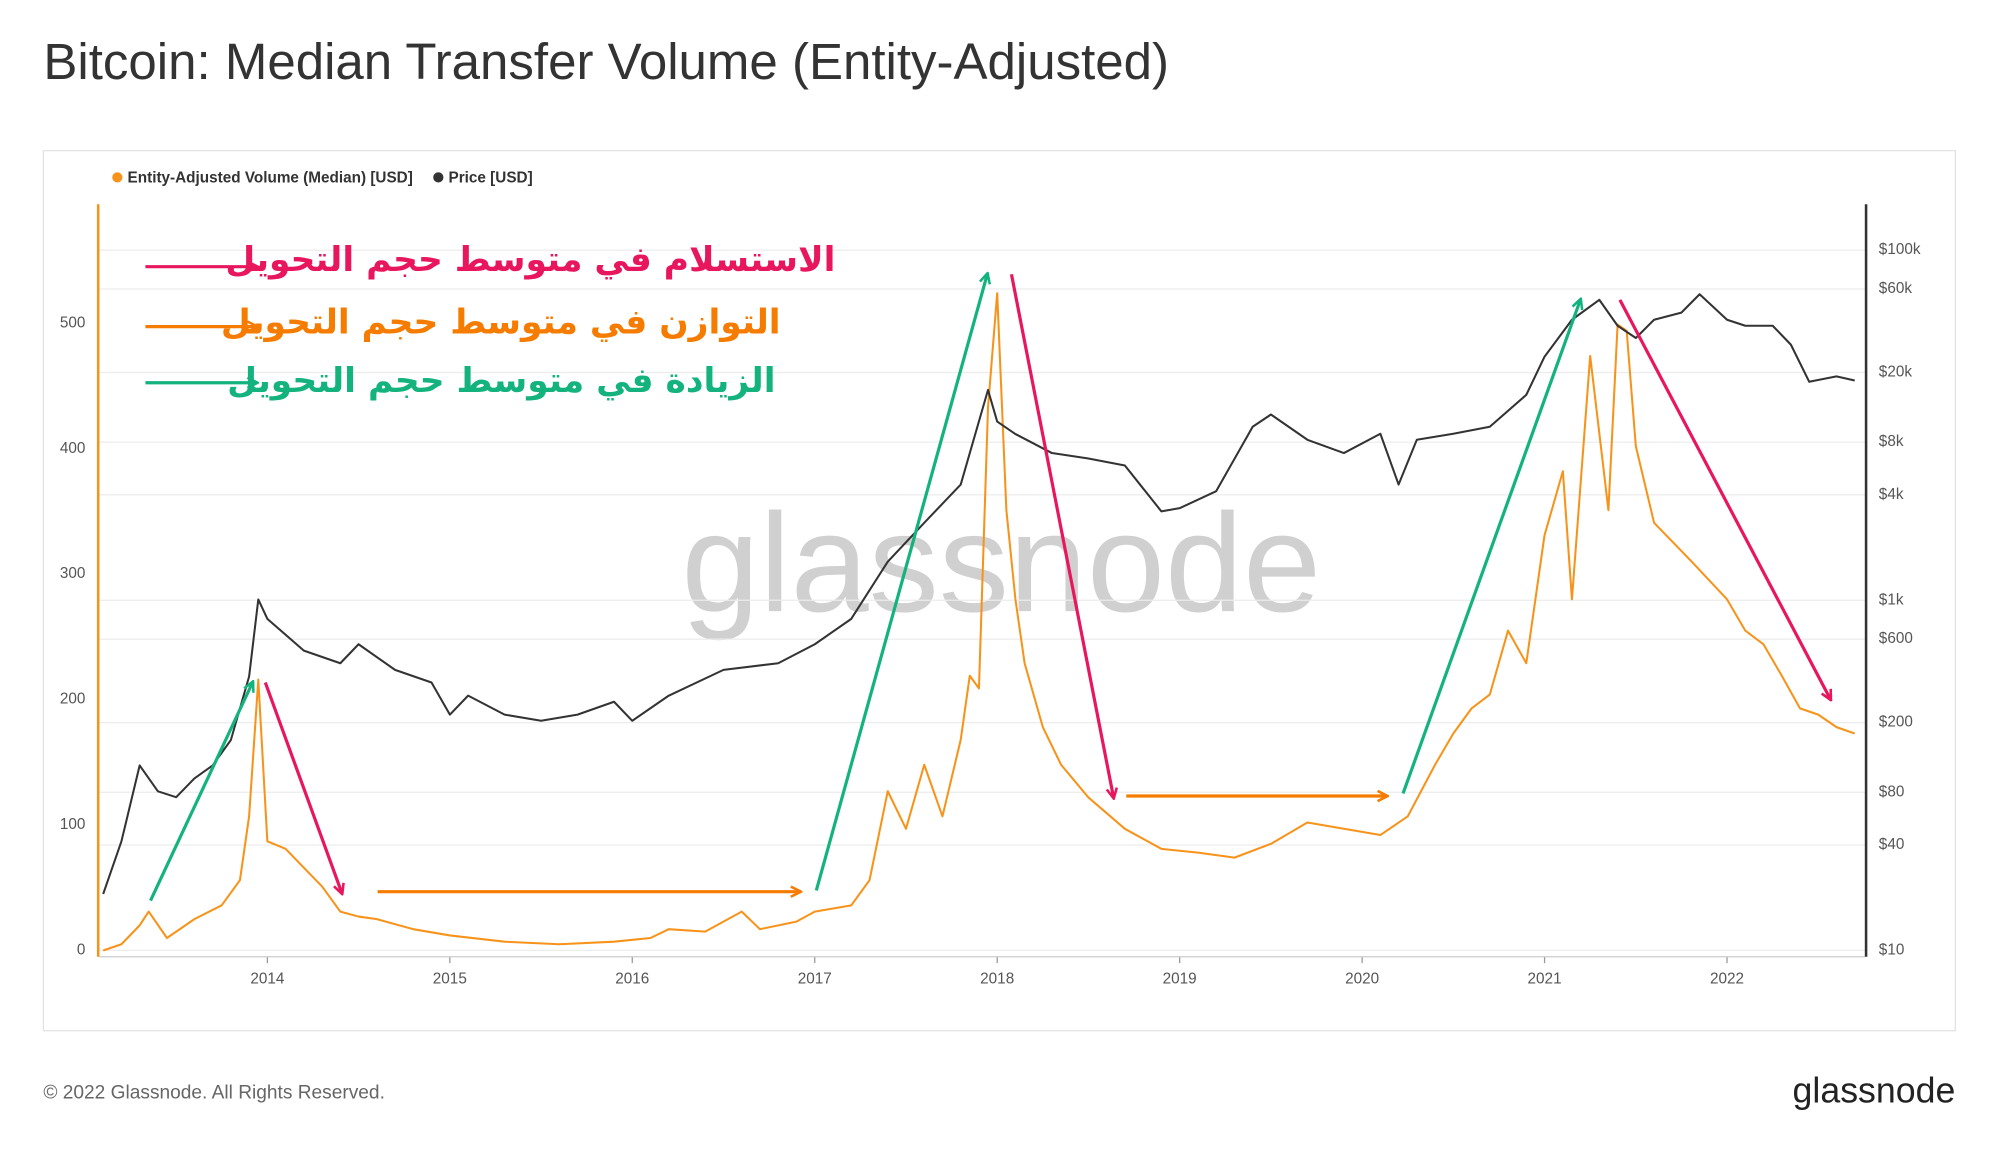  I want to click on logo: glassnode, so click(1874, 1091).